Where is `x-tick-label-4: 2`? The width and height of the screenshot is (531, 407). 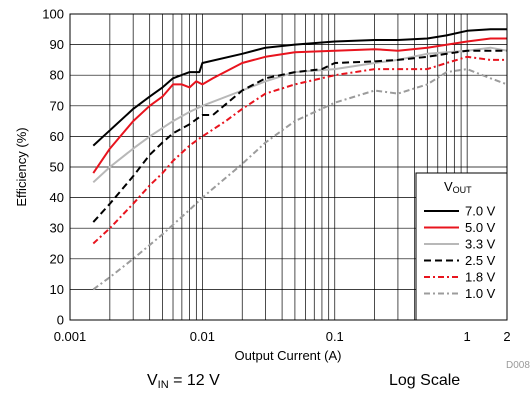 x-tick-label-4: 2 is located at coordinates (506, 336).